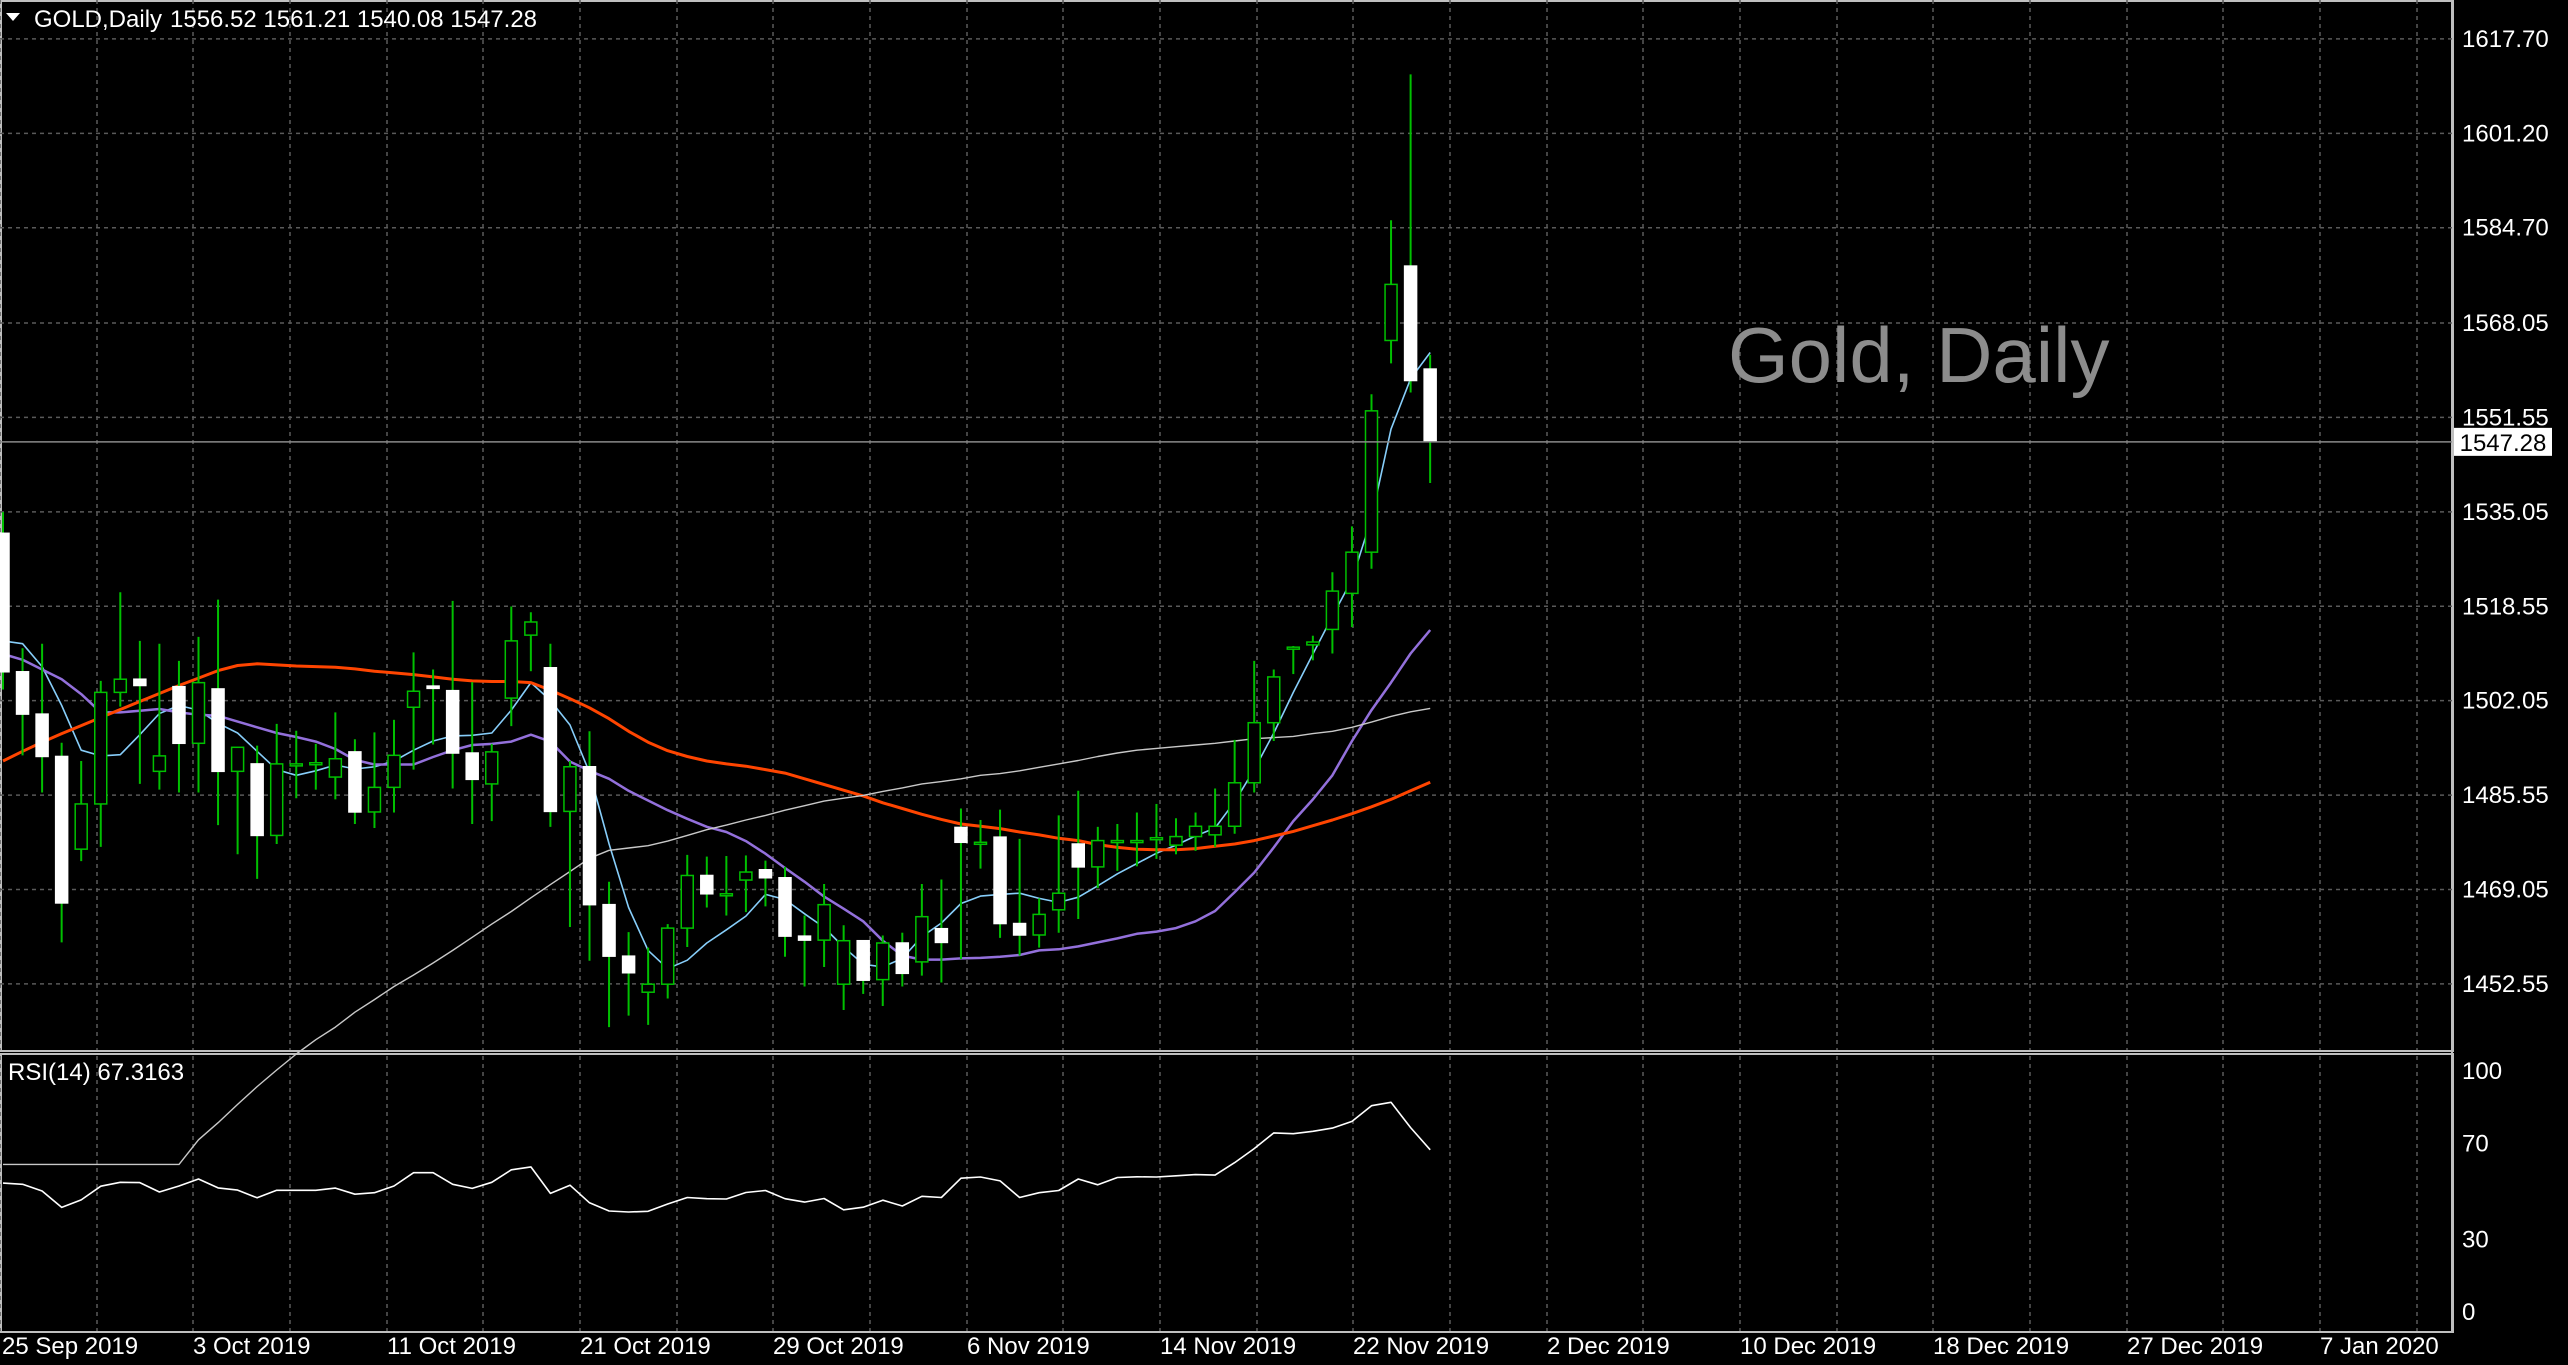 This screenshot has width=2568, height=1365. Describe the element at coordinates (13, 17) in the screenshot. I see `collapse-triangle-icon` at that location.